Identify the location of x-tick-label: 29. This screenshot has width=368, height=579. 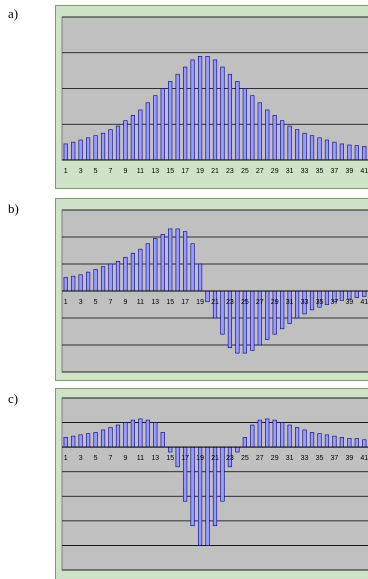
(275, 171).